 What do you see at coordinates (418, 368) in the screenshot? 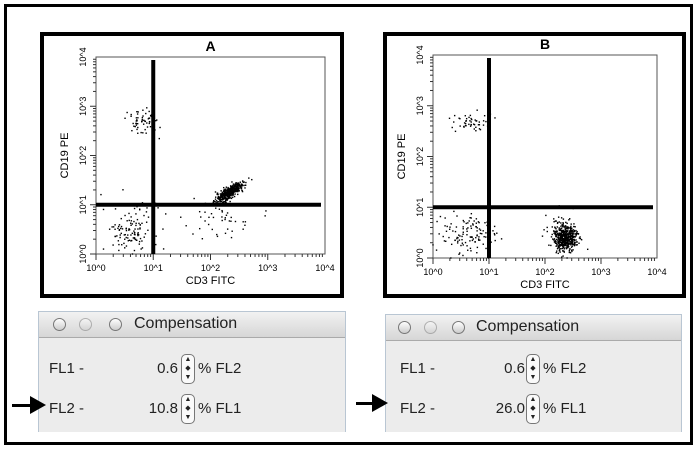
I see `row-label: FL1 -` at bounding box center [418, 368].